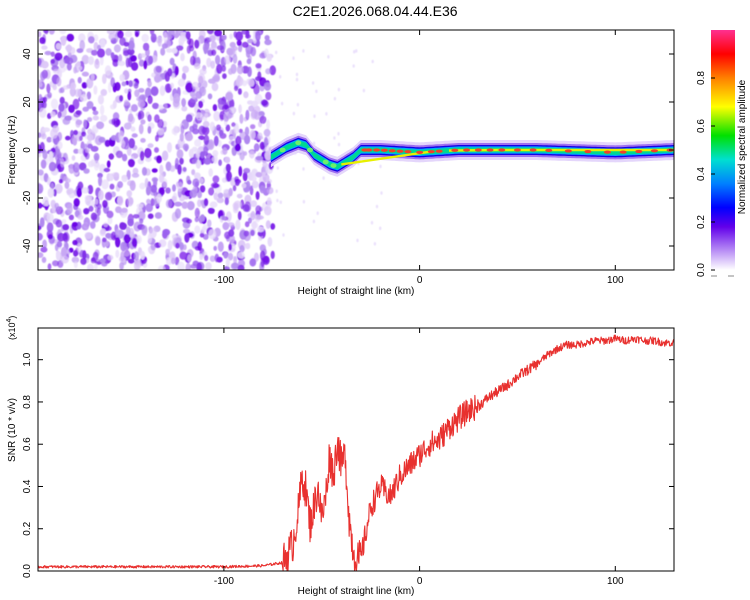  What do you see at coordinates (310, 150) in the screenshot?
I see `signal-core-blob` at bounding box center [310, 150].